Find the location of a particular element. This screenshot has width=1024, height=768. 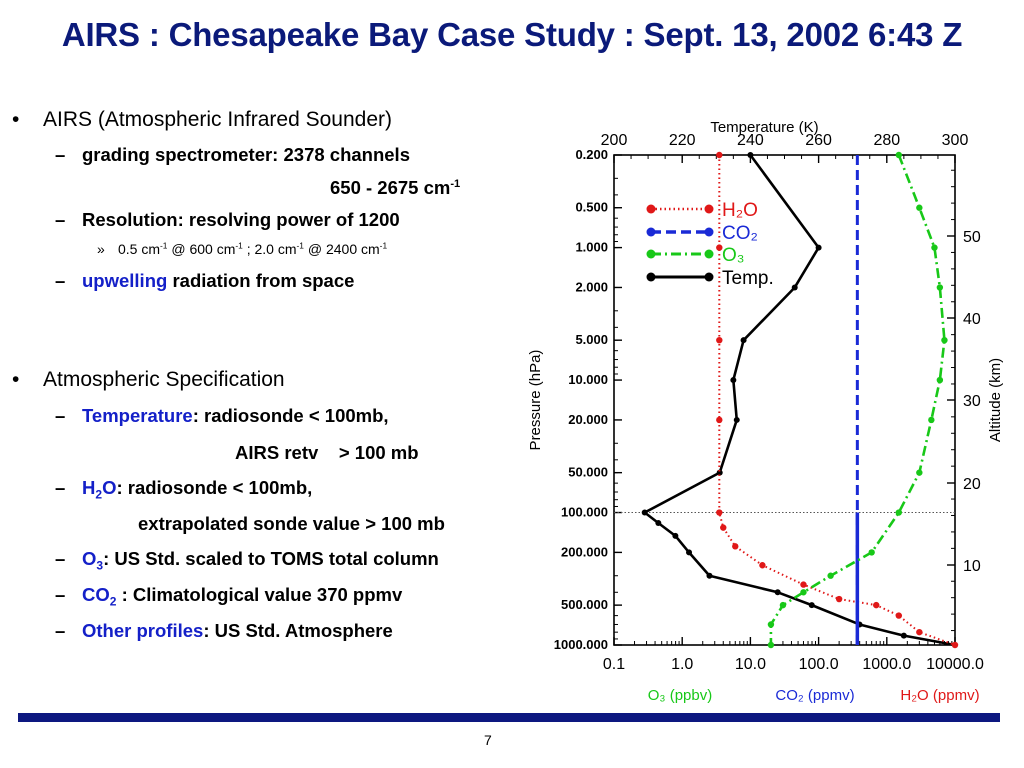

detail-text: @ 600 cm is located at coordinates (201, 249).